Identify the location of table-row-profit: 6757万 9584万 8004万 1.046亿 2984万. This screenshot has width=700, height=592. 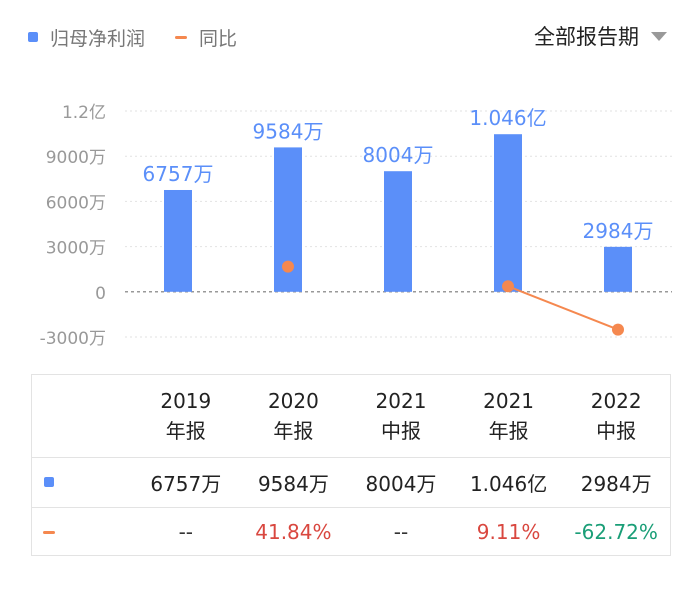
(351, 482).